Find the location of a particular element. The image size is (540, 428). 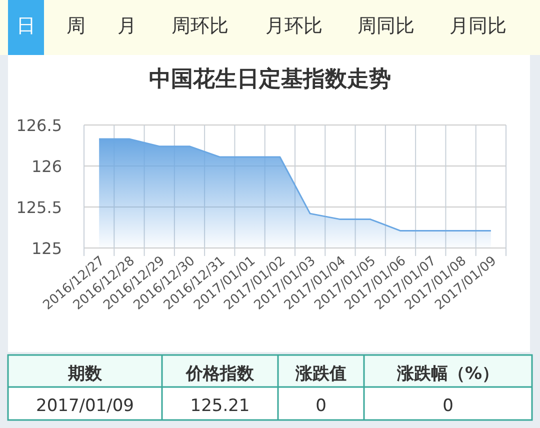

text: 125.21 is located at coordinates (220, 406).